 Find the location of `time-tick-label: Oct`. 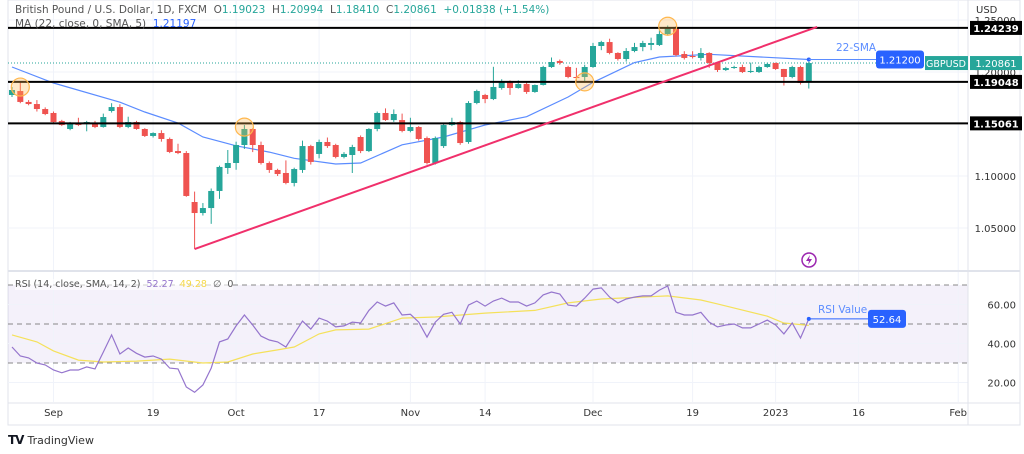

time-tick-label: Oct is located at coordinates (235, 413).